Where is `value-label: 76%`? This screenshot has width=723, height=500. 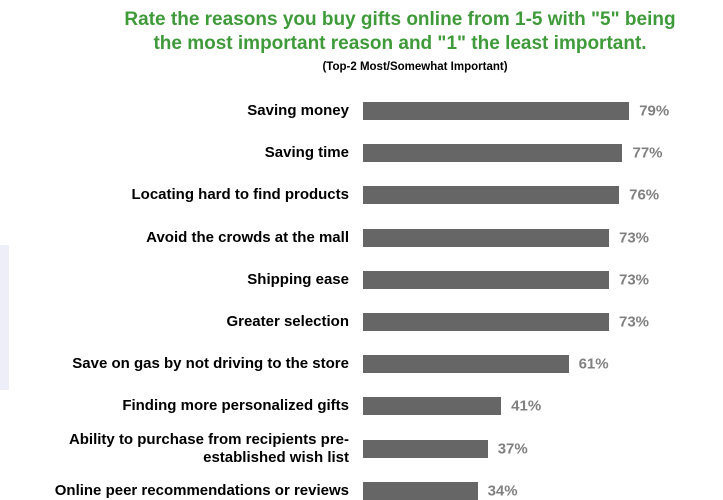 value-label: 76% is located at coordinates (644, 195).